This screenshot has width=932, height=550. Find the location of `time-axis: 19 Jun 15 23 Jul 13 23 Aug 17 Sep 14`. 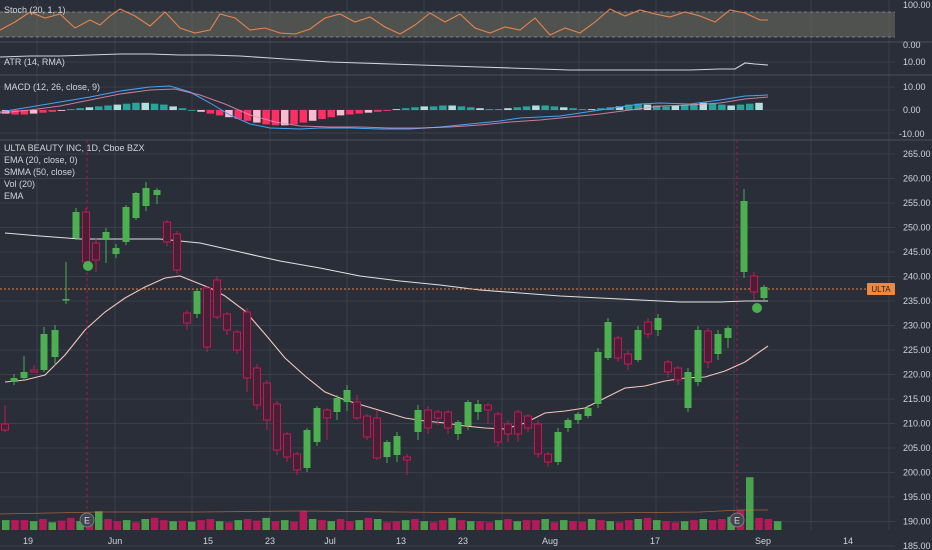

time-axis: 19 Jun 15 23 Jul 13 23 Aug 17 Sep 14 is located at coordinates (438, 541).